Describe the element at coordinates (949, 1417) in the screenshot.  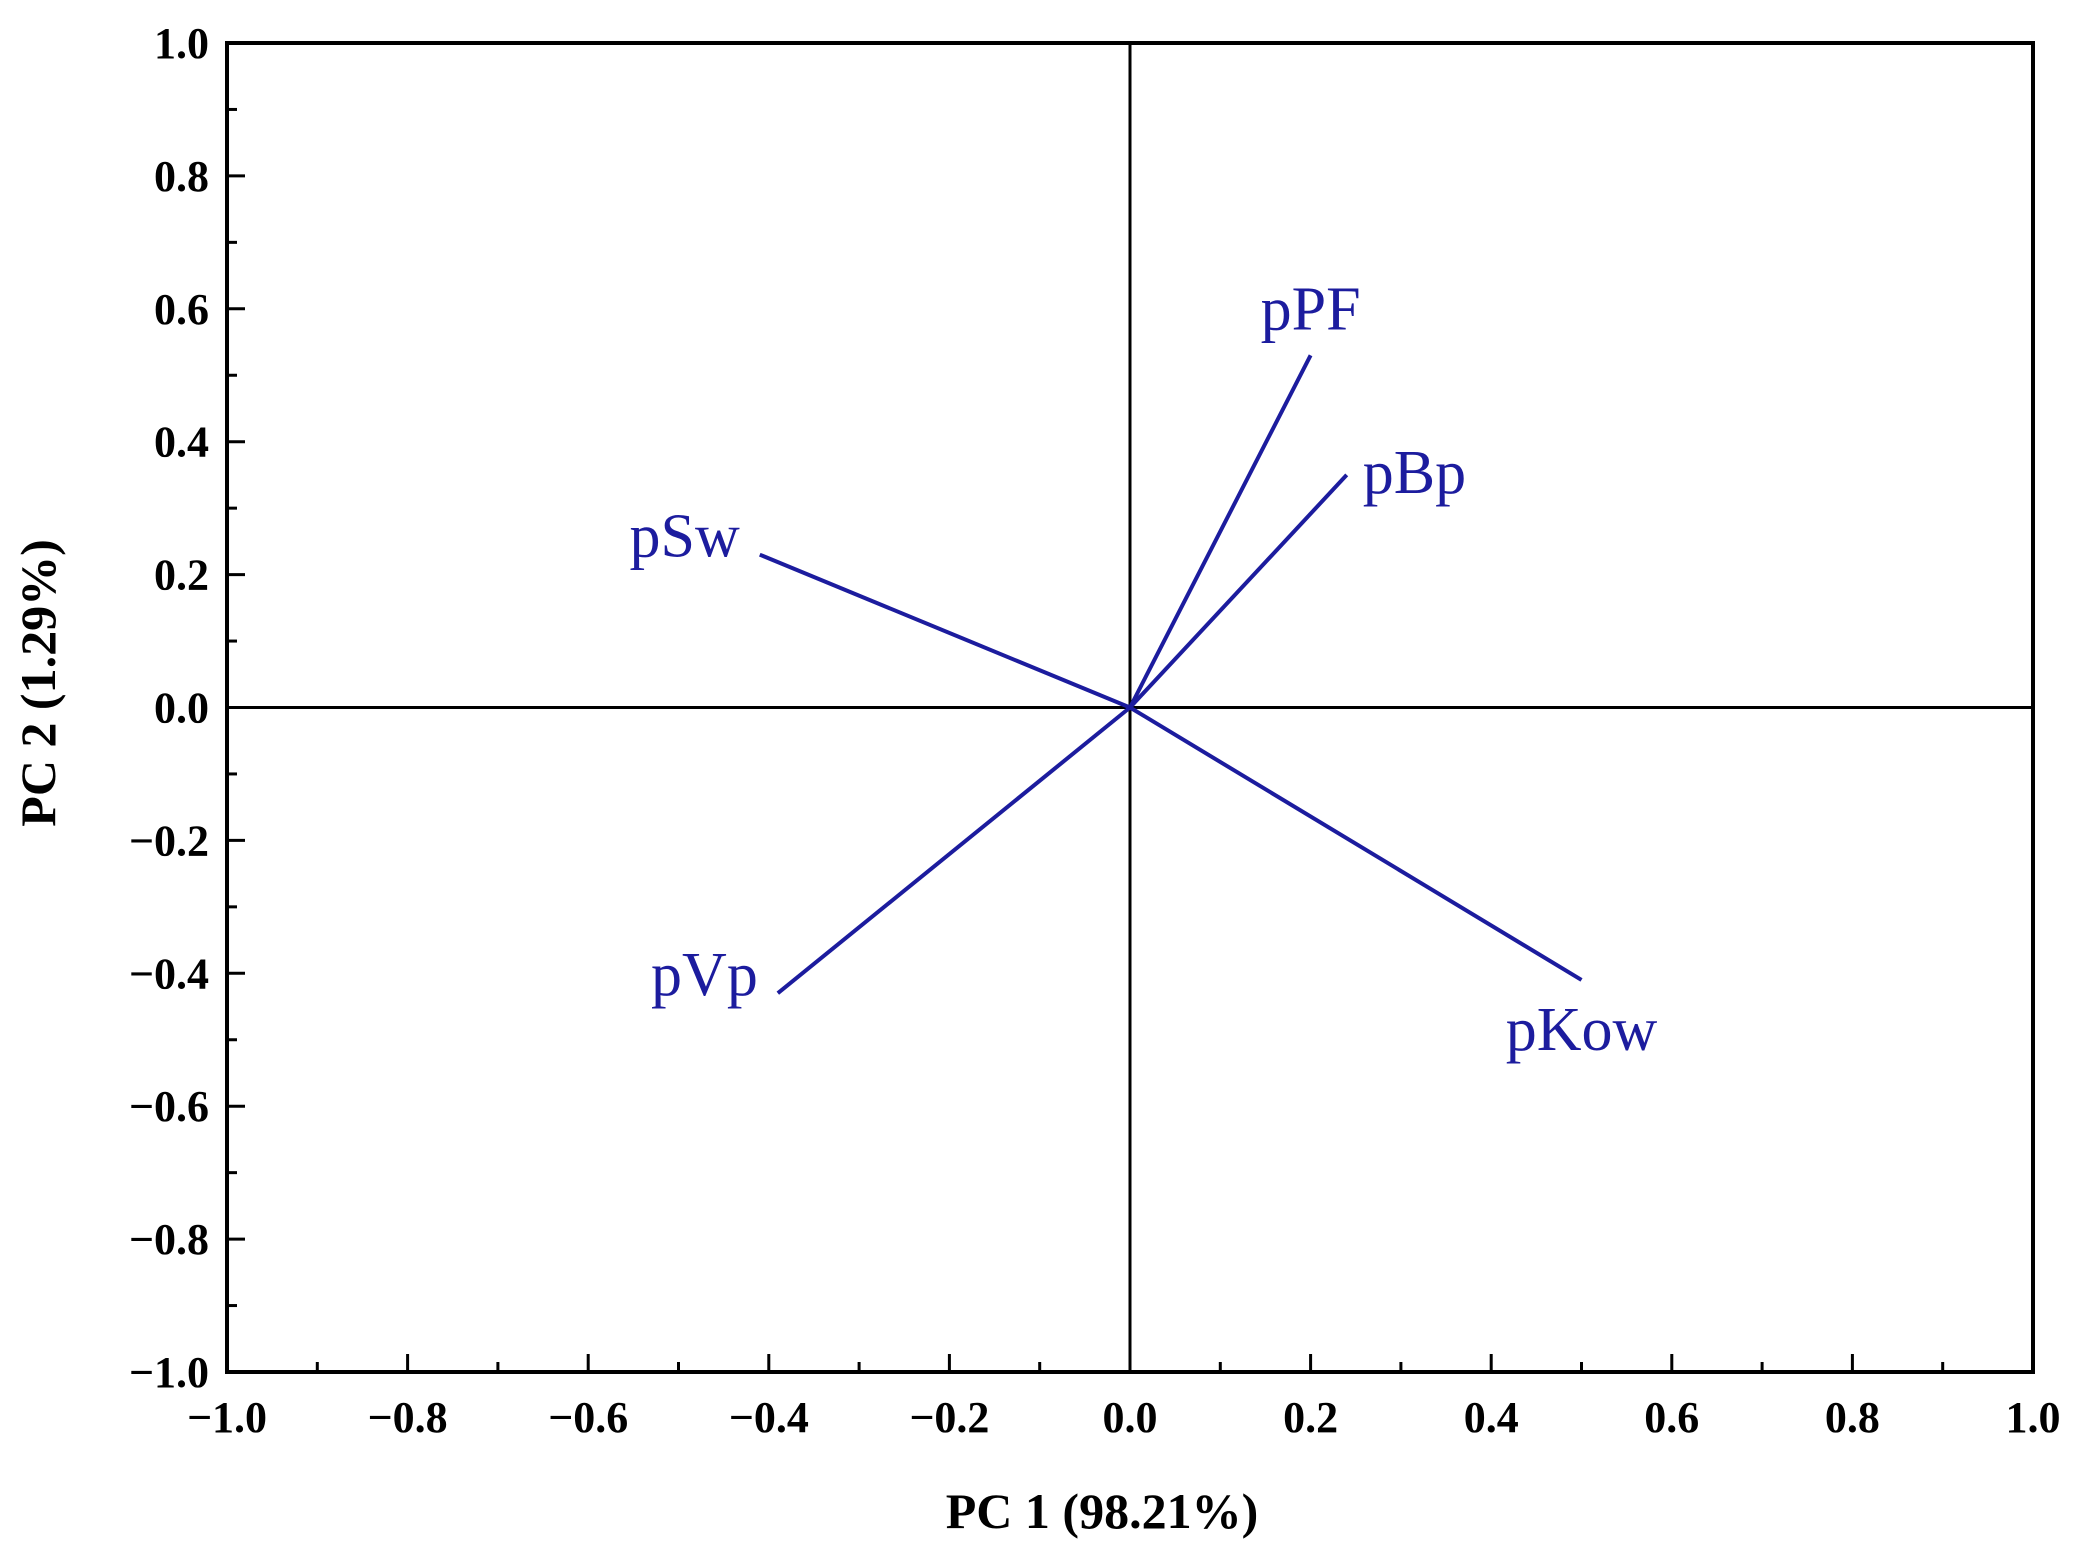
I see `x-tick-label: −0.2` at that location.